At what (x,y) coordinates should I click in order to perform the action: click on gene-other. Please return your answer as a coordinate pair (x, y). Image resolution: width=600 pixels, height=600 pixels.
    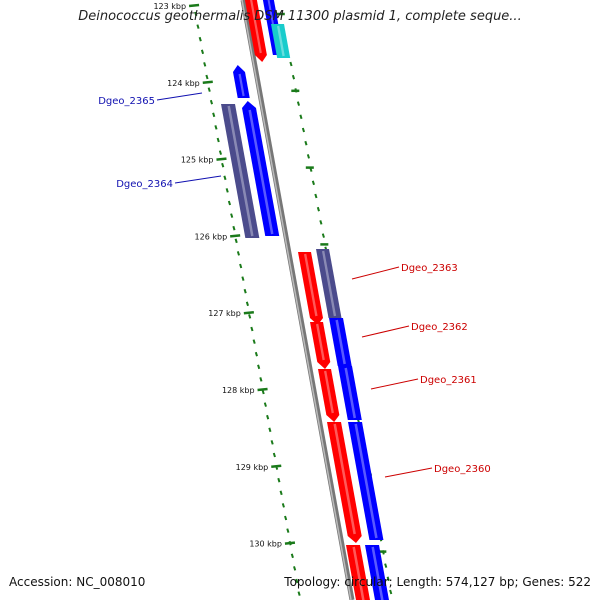
    Looking at the image, I should click on (281, 41).